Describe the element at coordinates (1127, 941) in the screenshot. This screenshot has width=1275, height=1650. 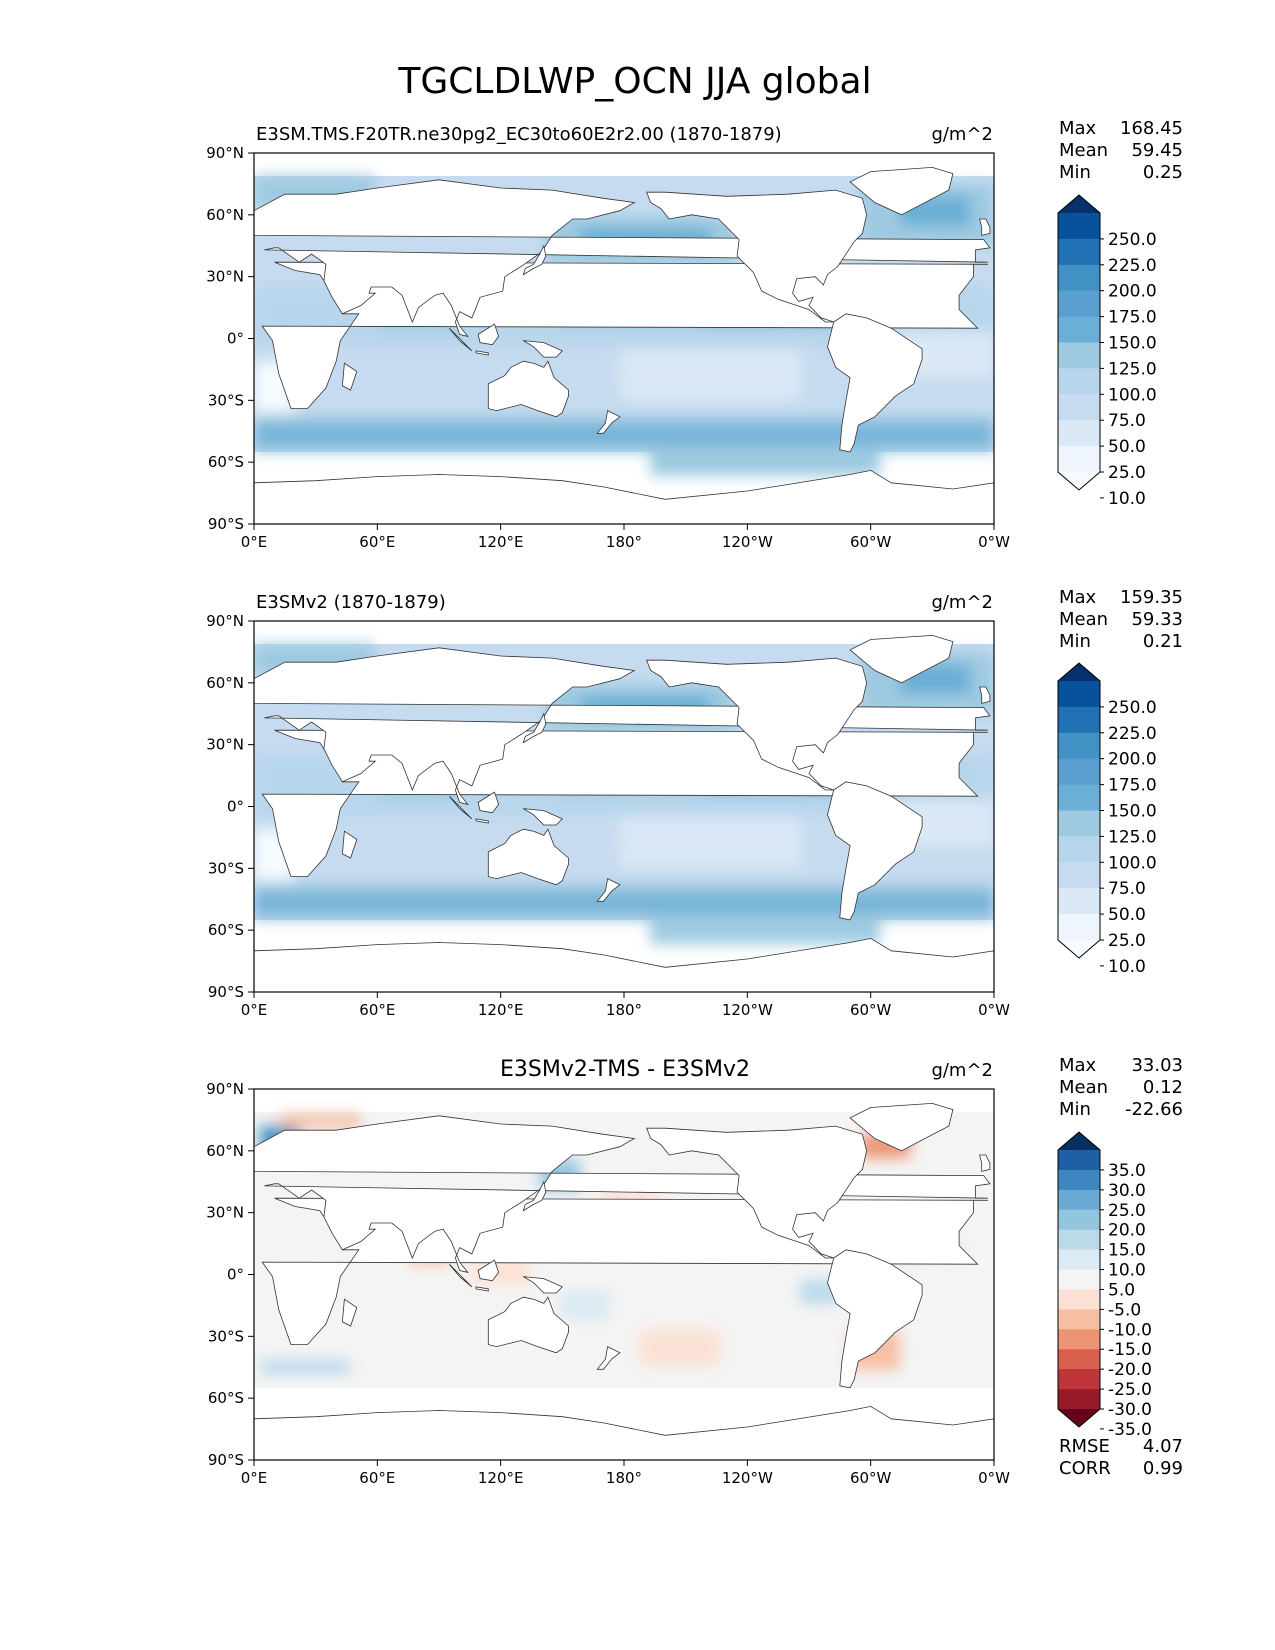
I see `panel-2-colorbar-label: 25.0` at that location.